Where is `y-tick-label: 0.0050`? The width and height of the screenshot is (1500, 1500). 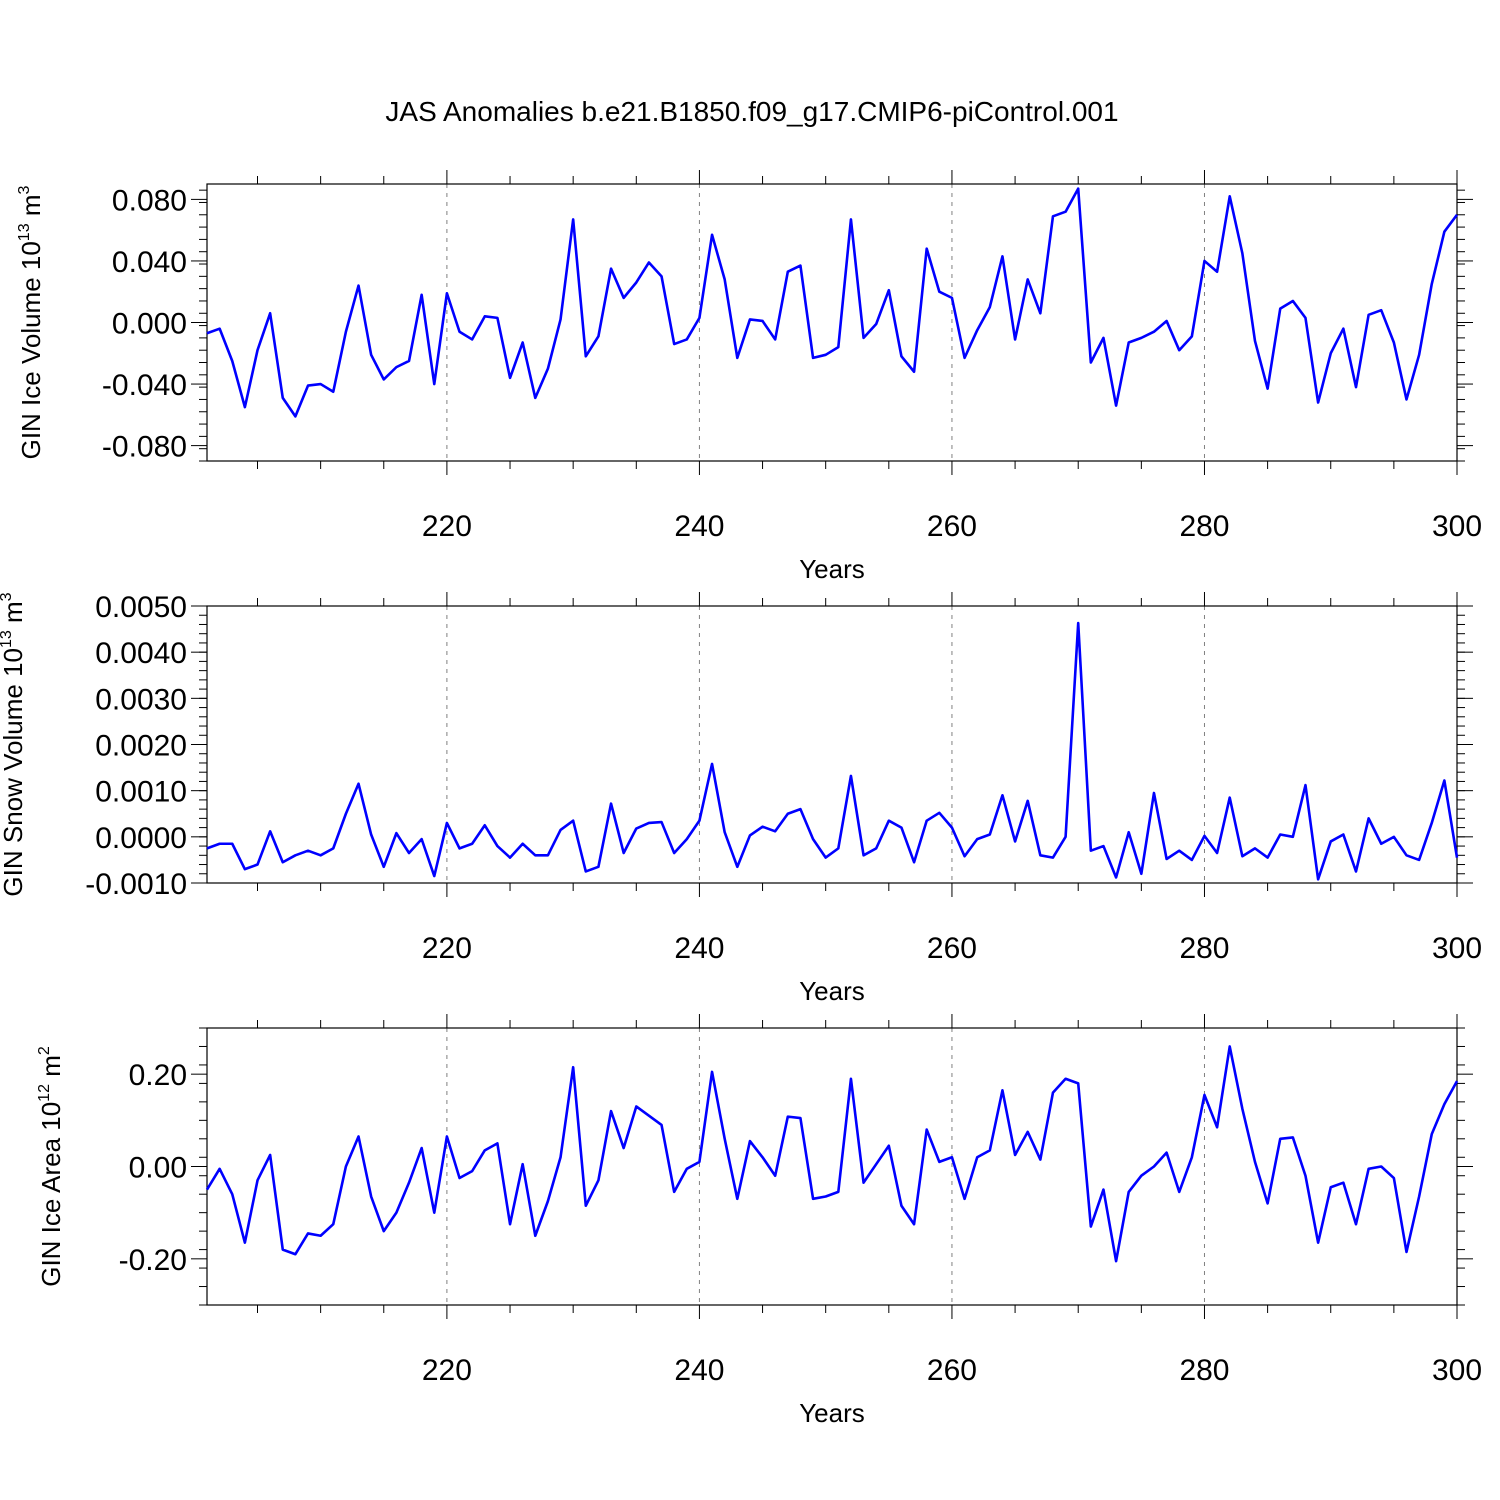
y-tick-label: 0.0050 is located at coordinates (141, 607).